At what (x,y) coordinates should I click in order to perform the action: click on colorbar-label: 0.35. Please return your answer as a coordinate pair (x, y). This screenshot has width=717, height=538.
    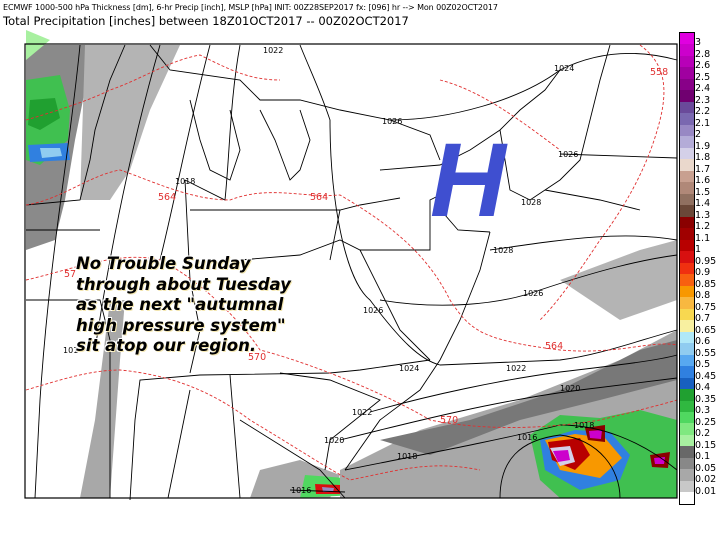
    Looking at the image, I should click on (706, 399).